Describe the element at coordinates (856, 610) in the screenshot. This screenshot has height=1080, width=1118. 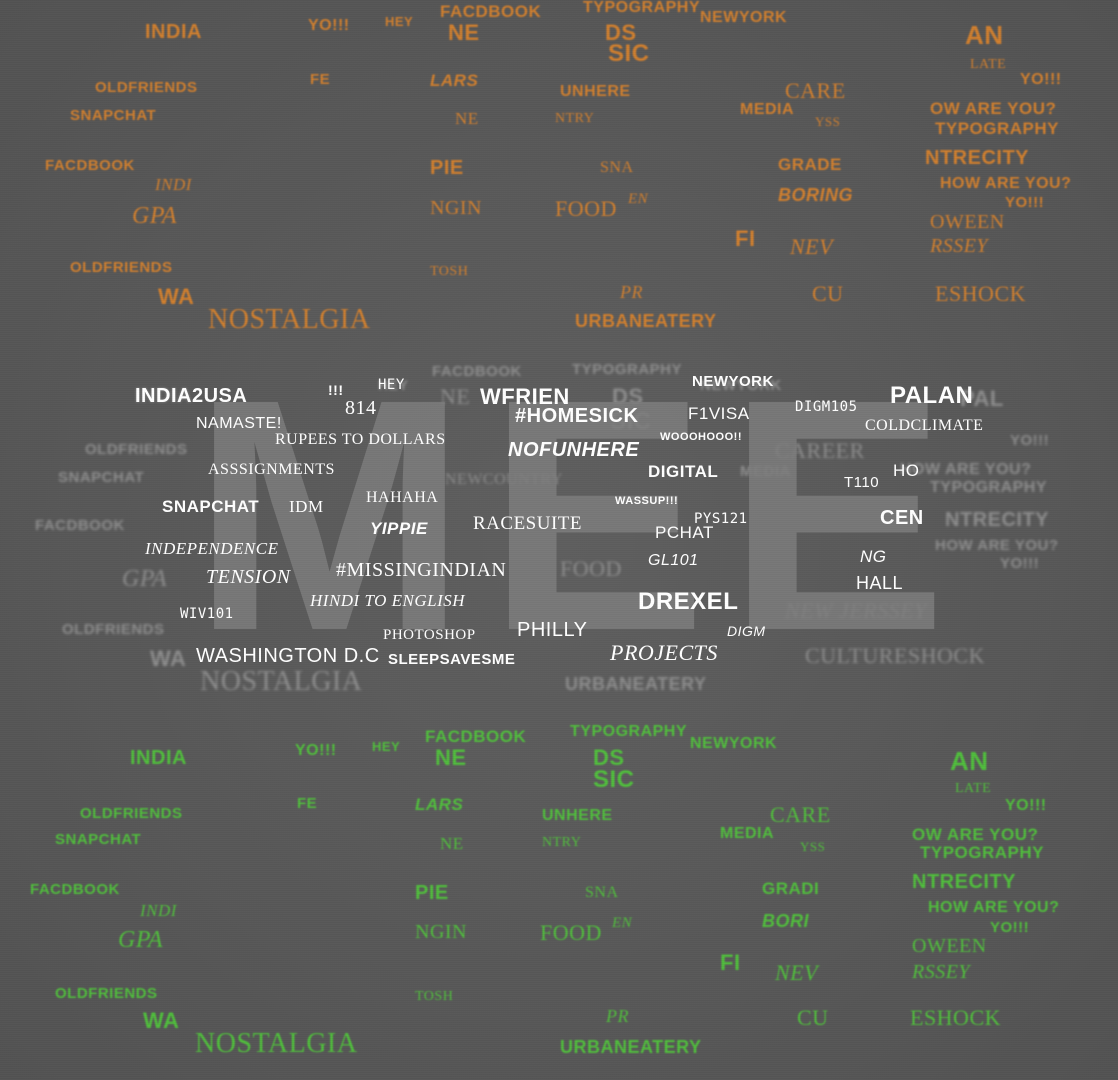
I see `word-new-jerssey: NEW JERSSEY` at that location.